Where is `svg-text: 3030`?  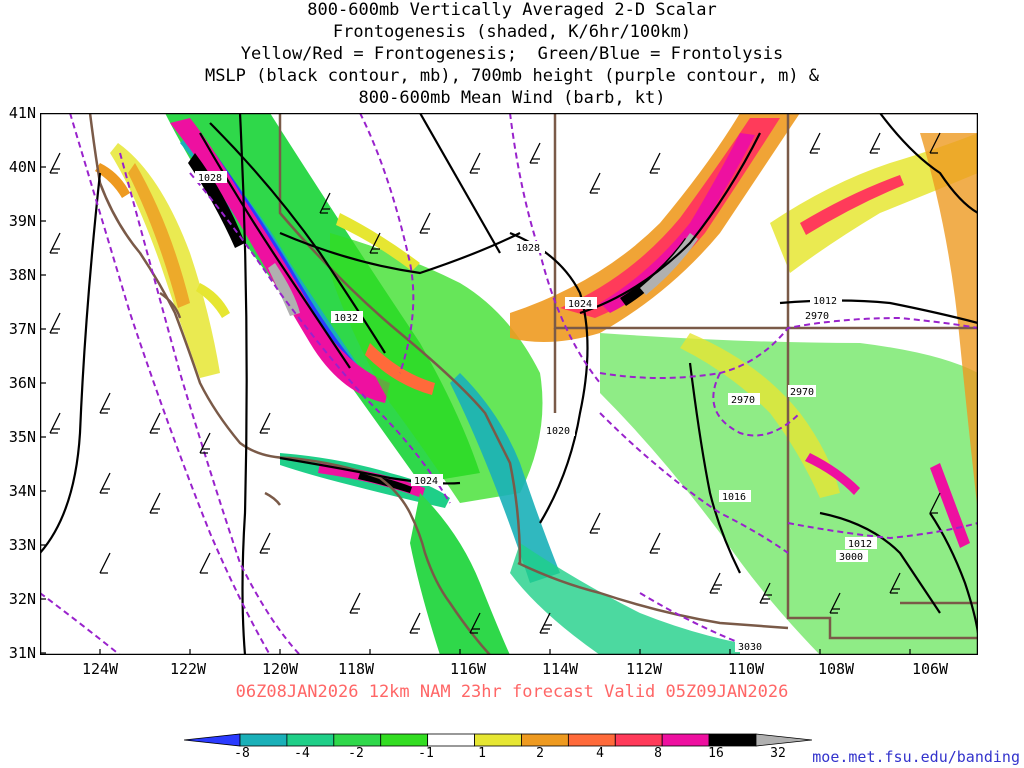
svg-text: 3030 is located at coordinates (750, 647).